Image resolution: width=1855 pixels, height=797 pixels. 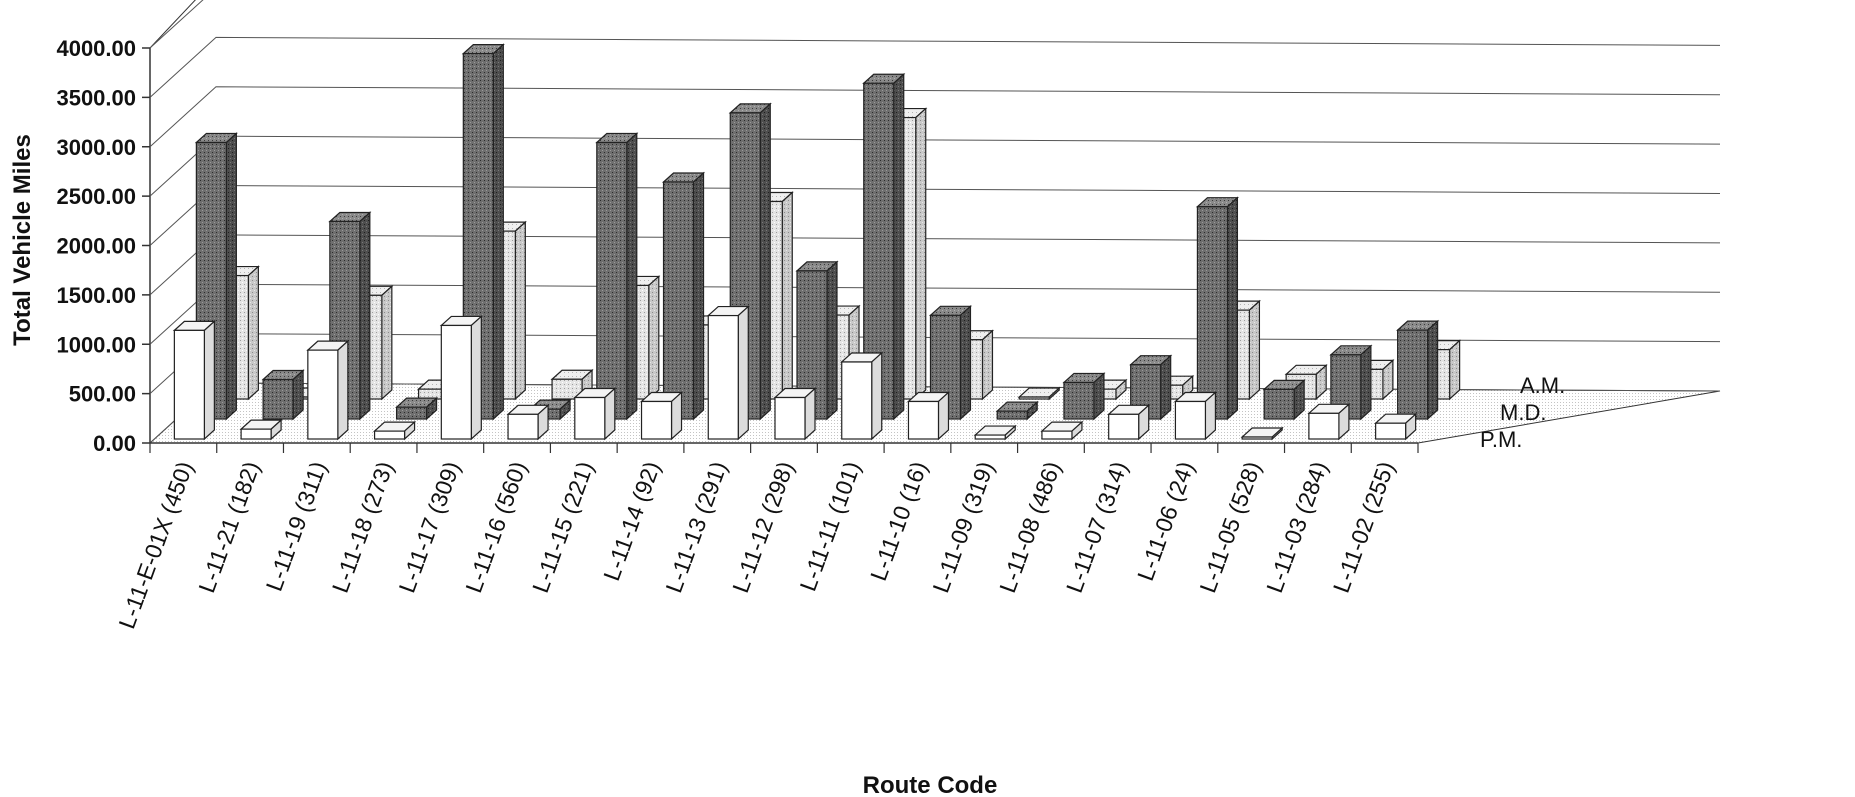 I want to click on legend-label: A.M., so click(x=1542, y=385).